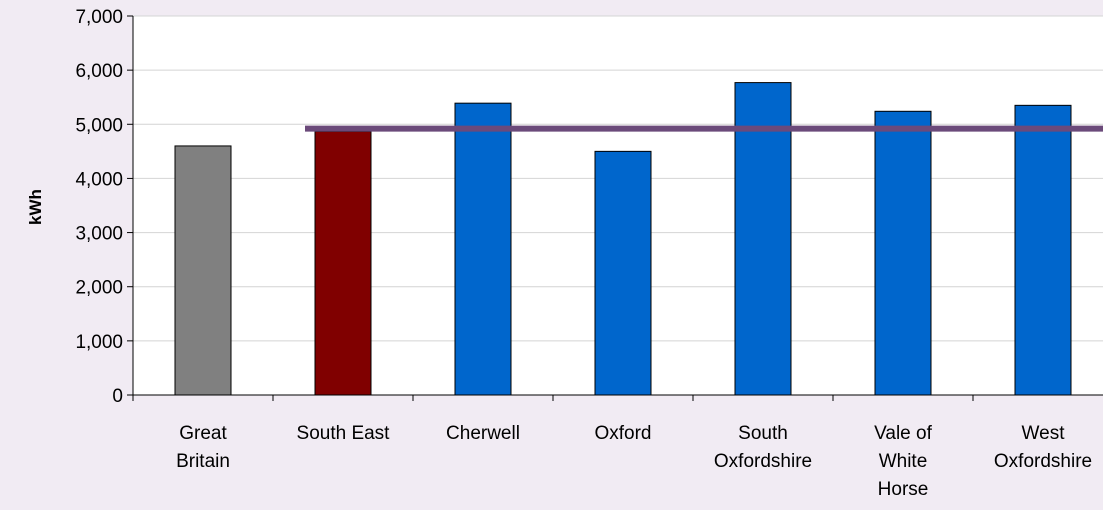  Describe the element at coordinates (99, 17) in the screenshot. I see `y-tick-label: 7,000` at that location.